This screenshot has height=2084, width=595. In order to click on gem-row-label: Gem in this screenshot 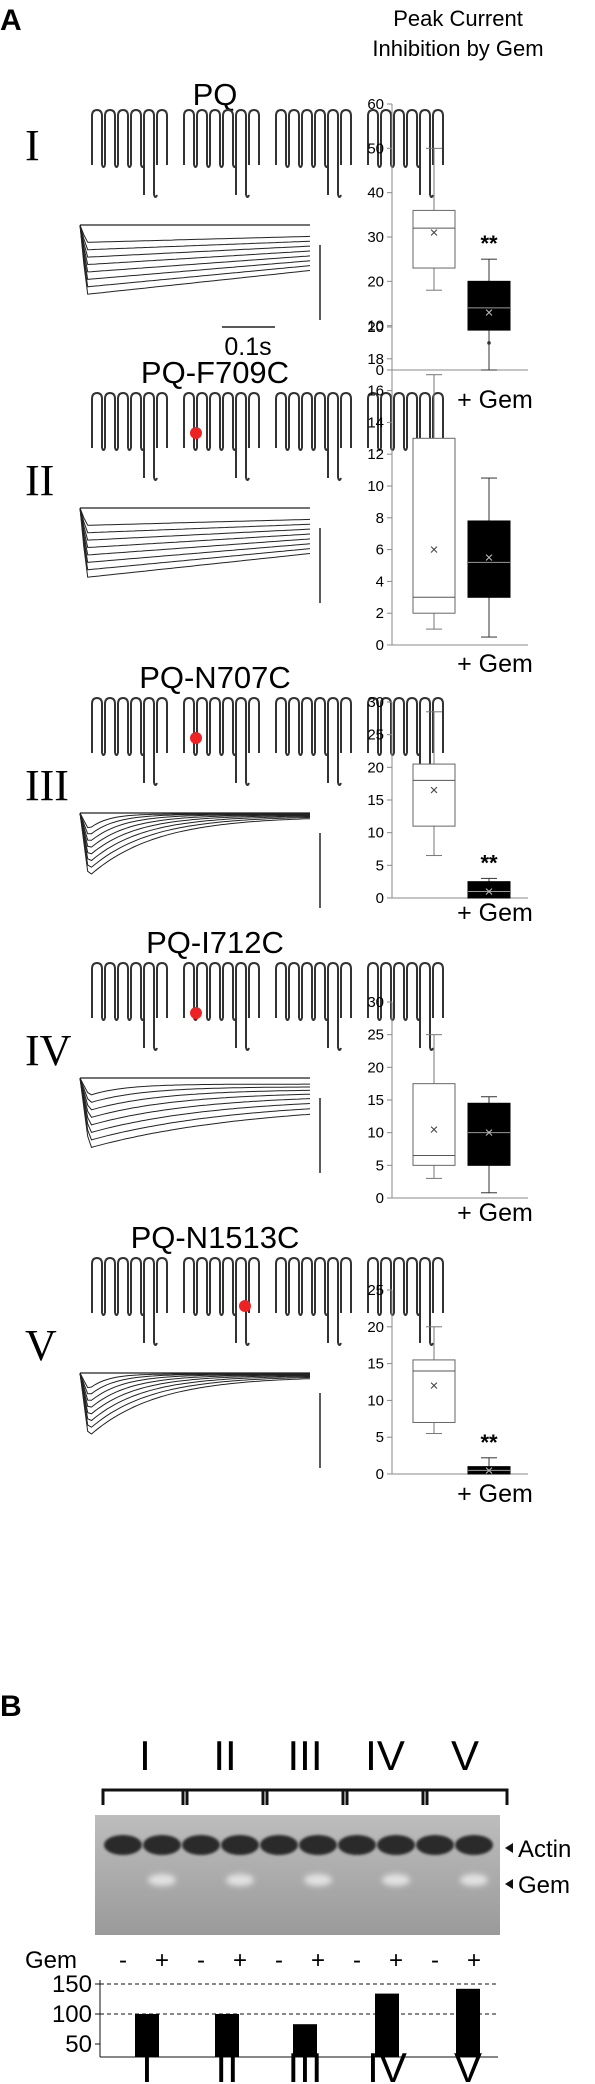, I will do `click(51, 1960)`.